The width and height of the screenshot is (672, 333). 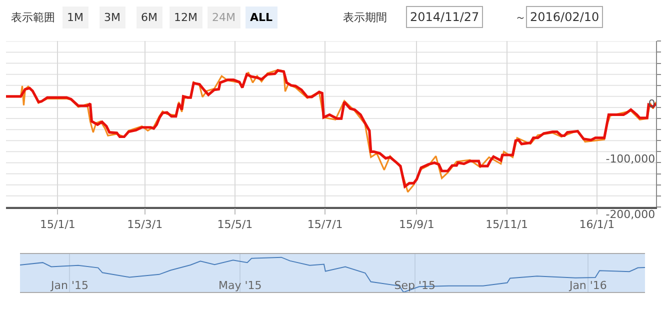 I want to click on text: 2014/11/27, so click(x=445, y=17).